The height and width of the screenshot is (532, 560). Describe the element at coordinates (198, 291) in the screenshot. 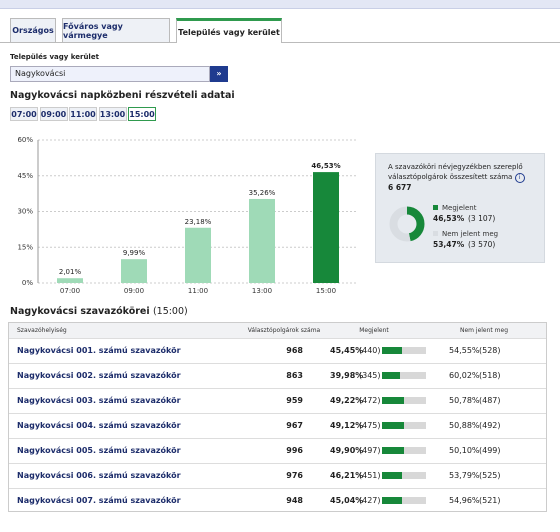

I see `x-tick-label: 11:00` at that location.